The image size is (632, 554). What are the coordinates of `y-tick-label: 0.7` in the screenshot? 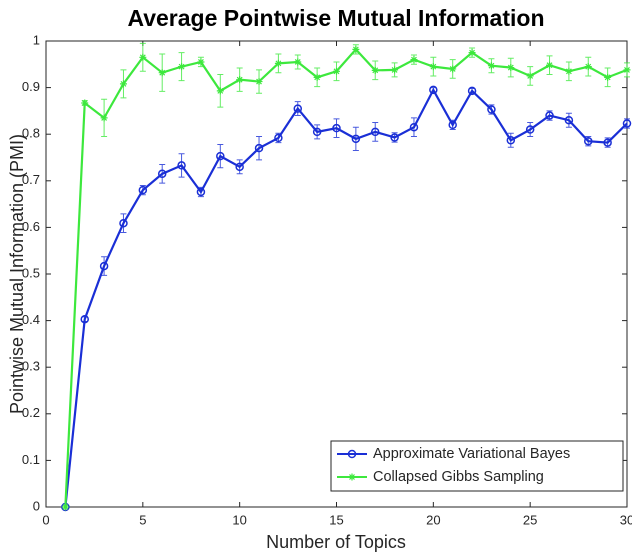 It's located at (31, 179).